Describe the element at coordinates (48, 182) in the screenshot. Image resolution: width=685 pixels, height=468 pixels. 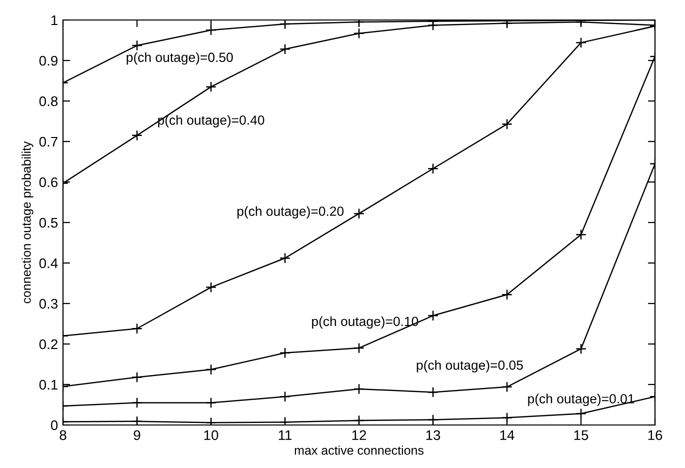
I see `y-tick-label: 0.6` at that location.